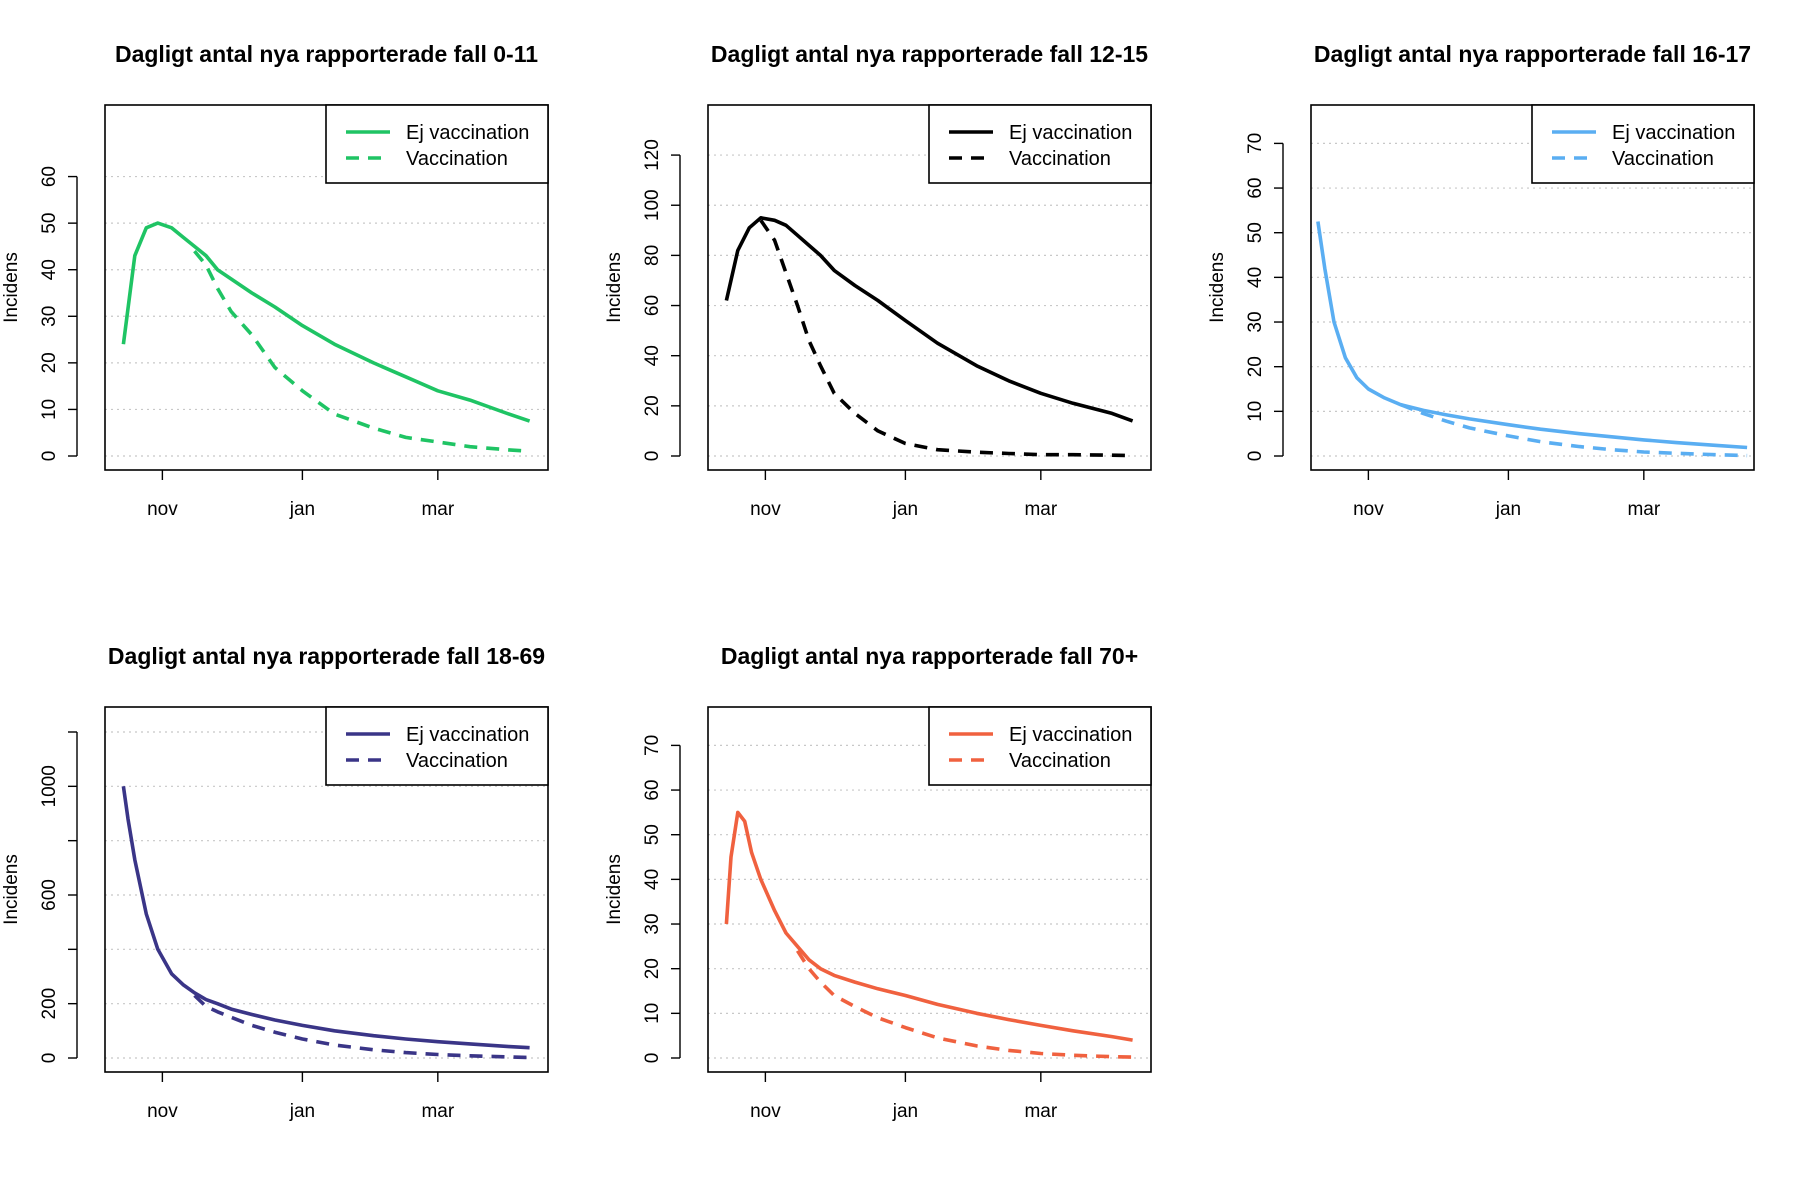 The image size is (1800, 1200). What do you see at coordinates (49, 895) in the screenshot?
I see `y-tick-label: 600` at bounding box center [49, 895].